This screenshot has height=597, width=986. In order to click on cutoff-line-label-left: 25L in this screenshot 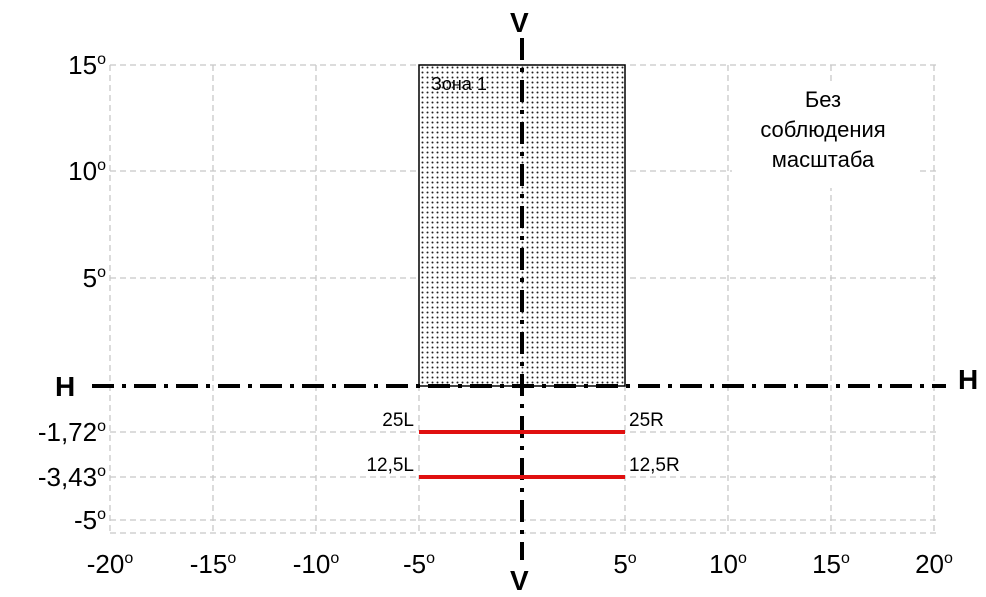, I will do `click(398, 420)`.